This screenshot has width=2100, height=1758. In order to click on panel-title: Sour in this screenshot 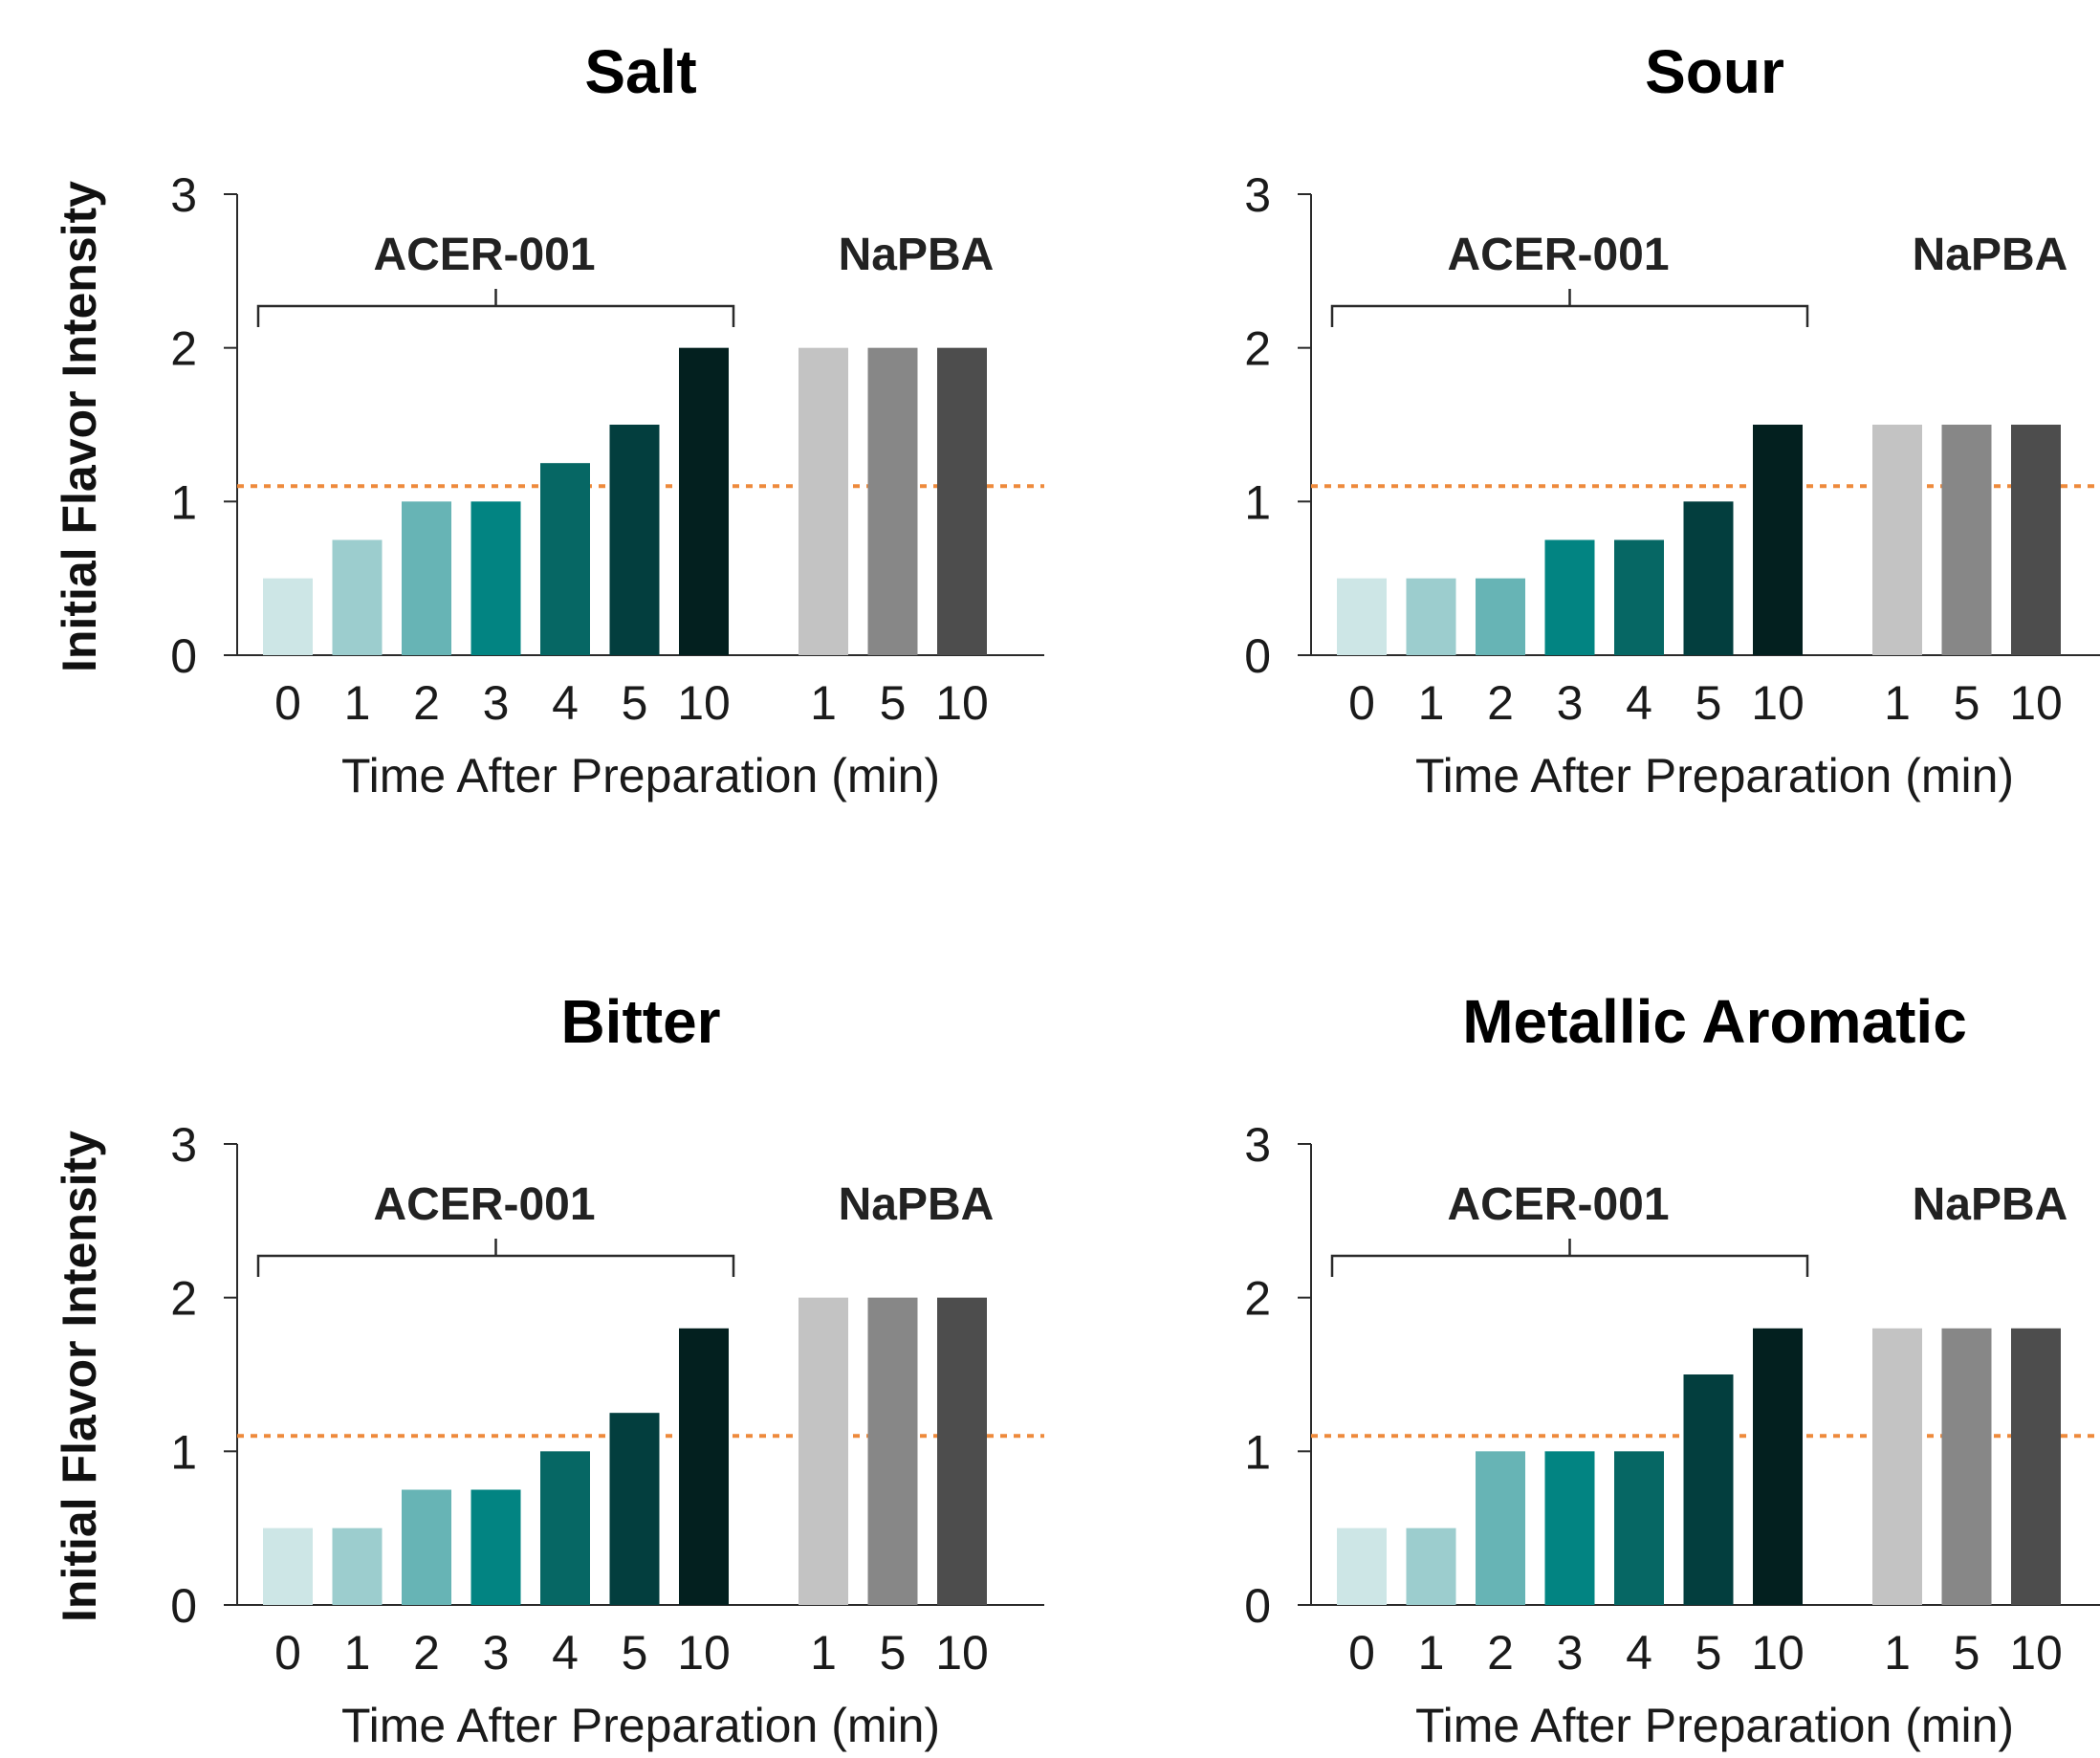, I will do `click(1715, 71)`.